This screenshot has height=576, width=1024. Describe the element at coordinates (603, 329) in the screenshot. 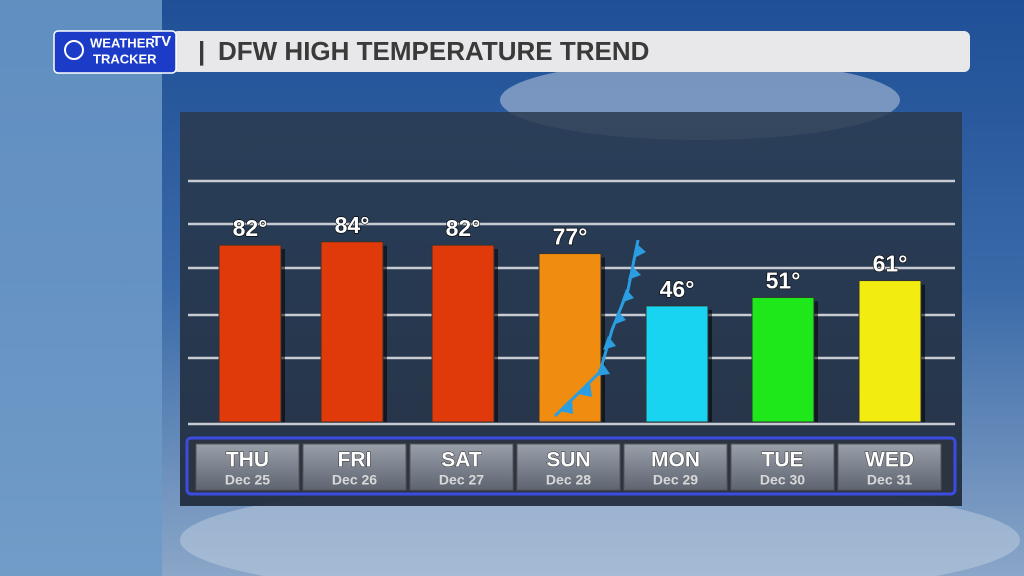

I see `front-triangles` at that location.